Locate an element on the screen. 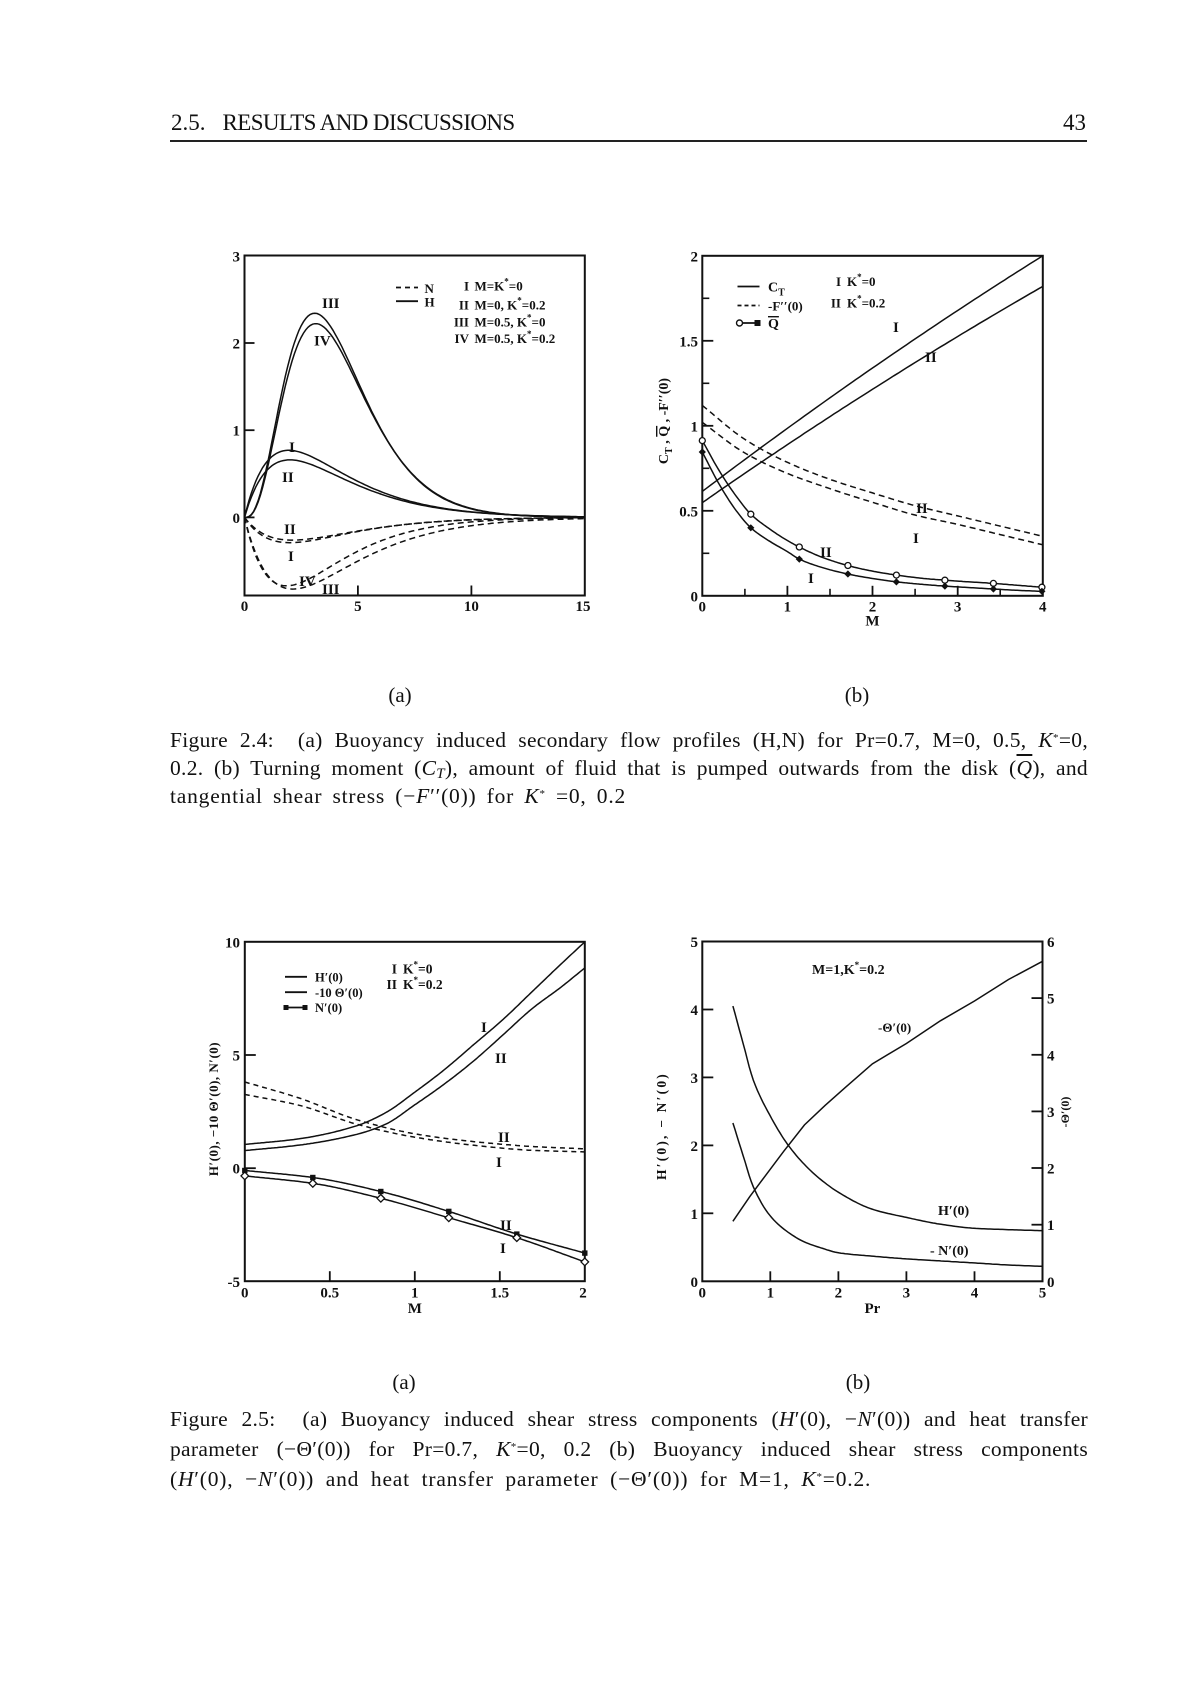 This screenshot has height=1698, width=1200. svg-text: CT is located at coordinates (776, 290).